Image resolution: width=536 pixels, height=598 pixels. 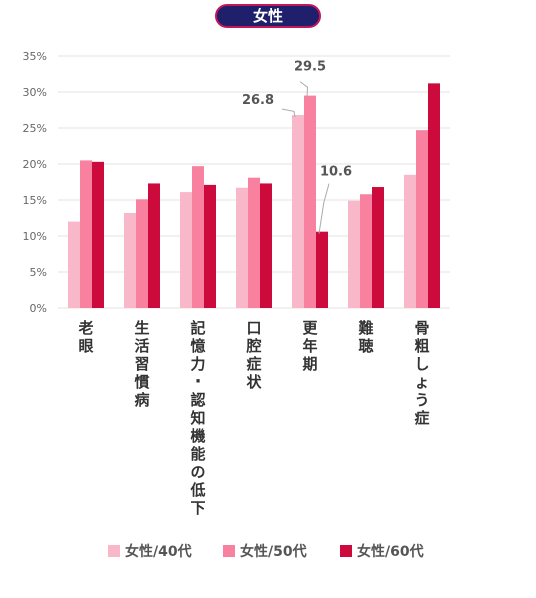 What do you see at coordinates (197, 364) in the screenshot?
I see `x-tick-label-char: 力` at bounding box center [197, 364].